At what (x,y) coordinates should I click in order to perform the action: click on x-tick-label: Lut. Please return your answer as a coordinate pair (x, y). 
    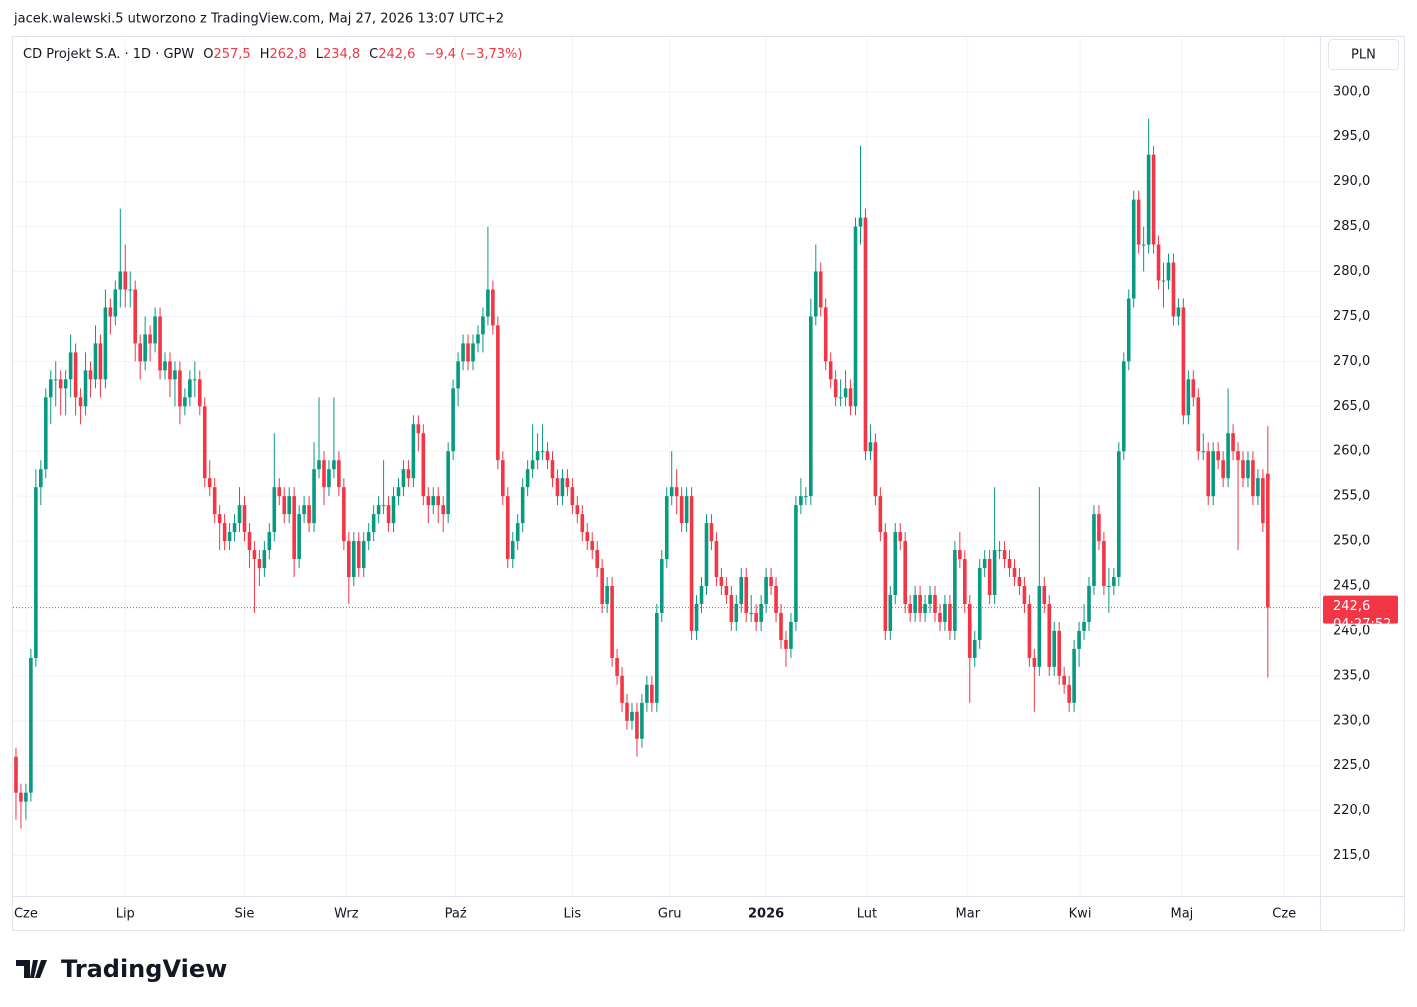
    Looking at the image, I should click on (867, 914).